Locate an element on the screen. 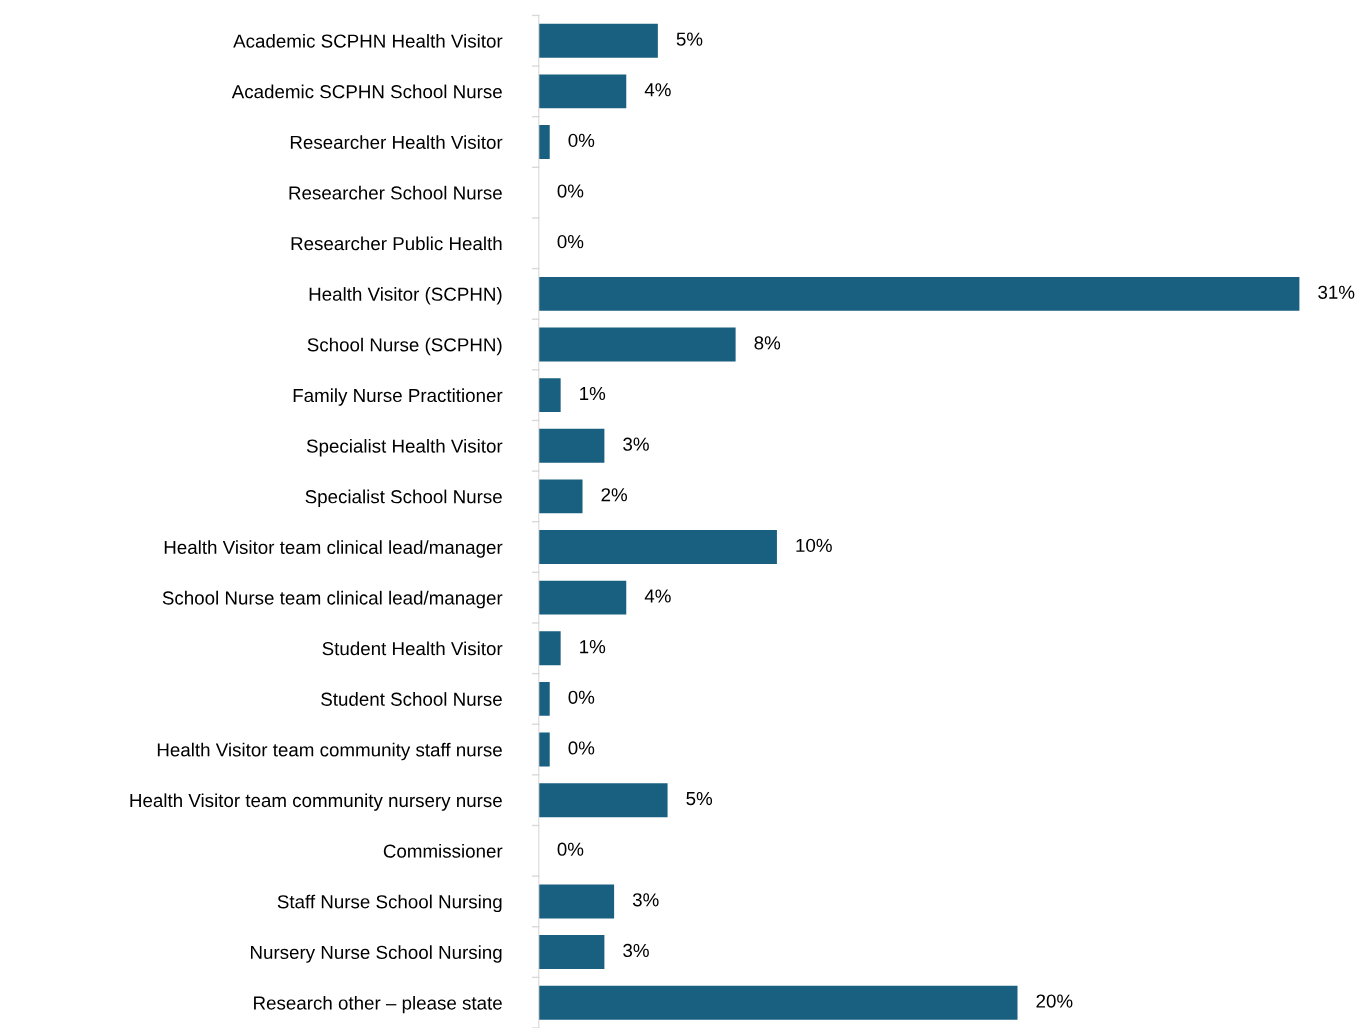 The image size is (1364, 1028). y-tick-label: School Nurse (SCPHN) is located at coordinates (404, 346).